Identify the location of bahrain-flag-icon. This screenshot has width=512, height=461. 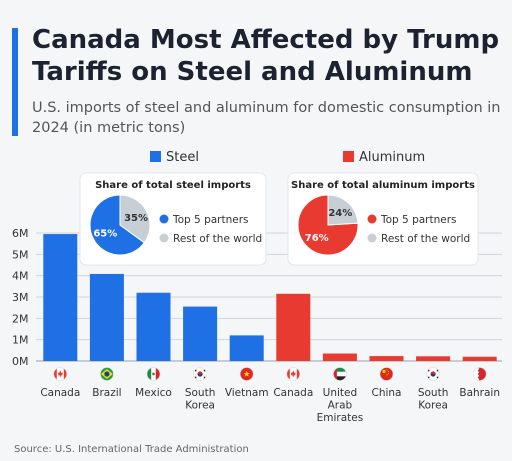
(479, 374).